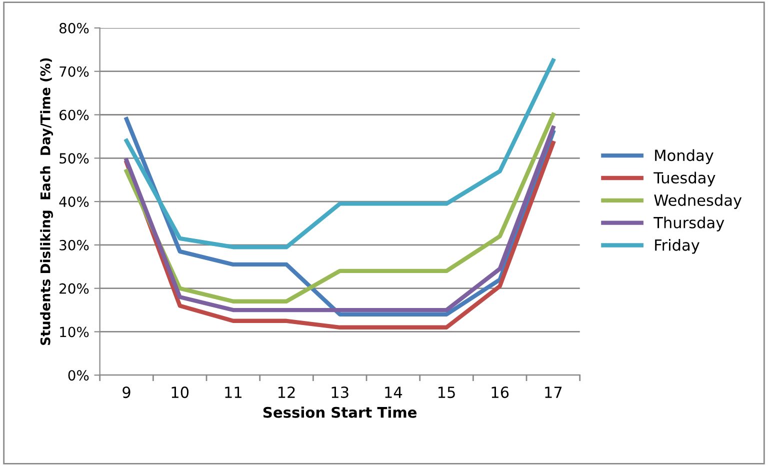  Describe the element at coordinates (685, 179) in the screenshot. I see `legend-label: Tuesday` at that location.